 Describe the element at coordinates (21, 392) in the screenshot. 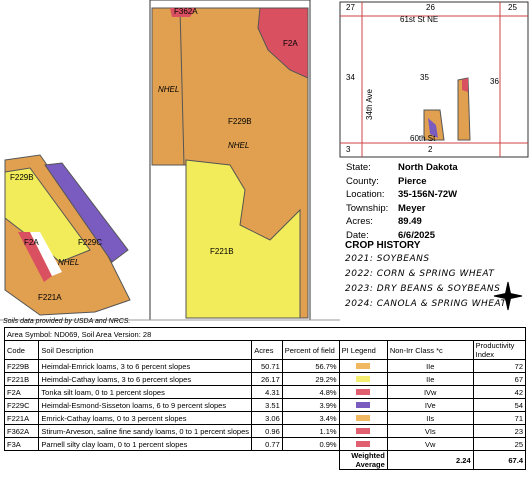

I see `cell: F2A` at that location.